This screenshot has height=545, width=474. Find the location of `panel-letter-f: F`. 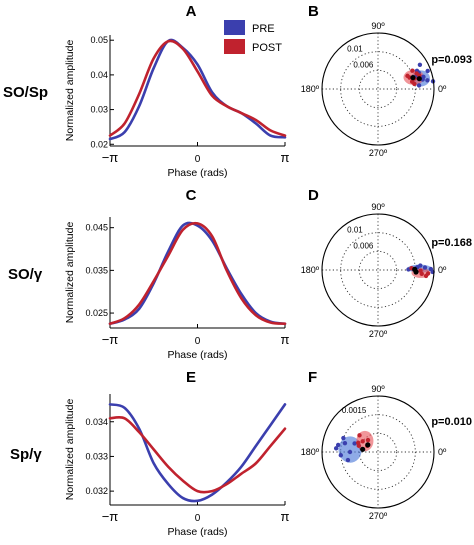

panel-letter-f: F is located at coordinates (312, 377).